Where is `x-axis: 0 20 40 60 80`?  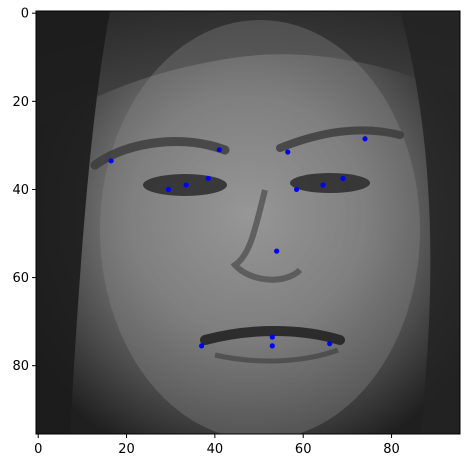 x-axis: 0 20 40 60 80 is located at coordinates (217, 445).